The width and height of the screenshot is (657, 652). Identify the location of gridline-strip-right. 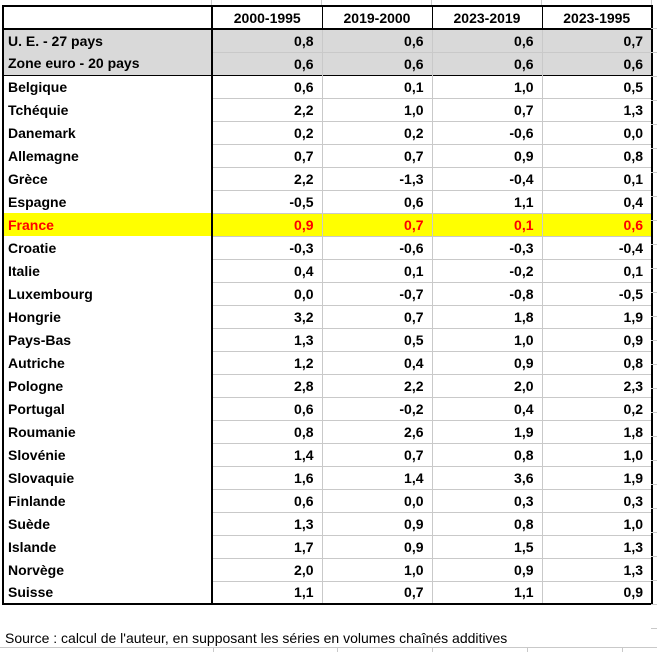
(654, 317).